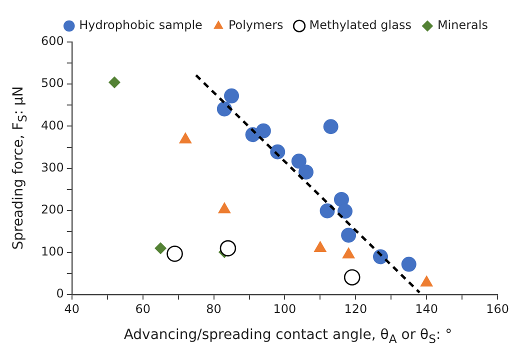  I want to click on x-tick-label: 40, so click(72, 309).